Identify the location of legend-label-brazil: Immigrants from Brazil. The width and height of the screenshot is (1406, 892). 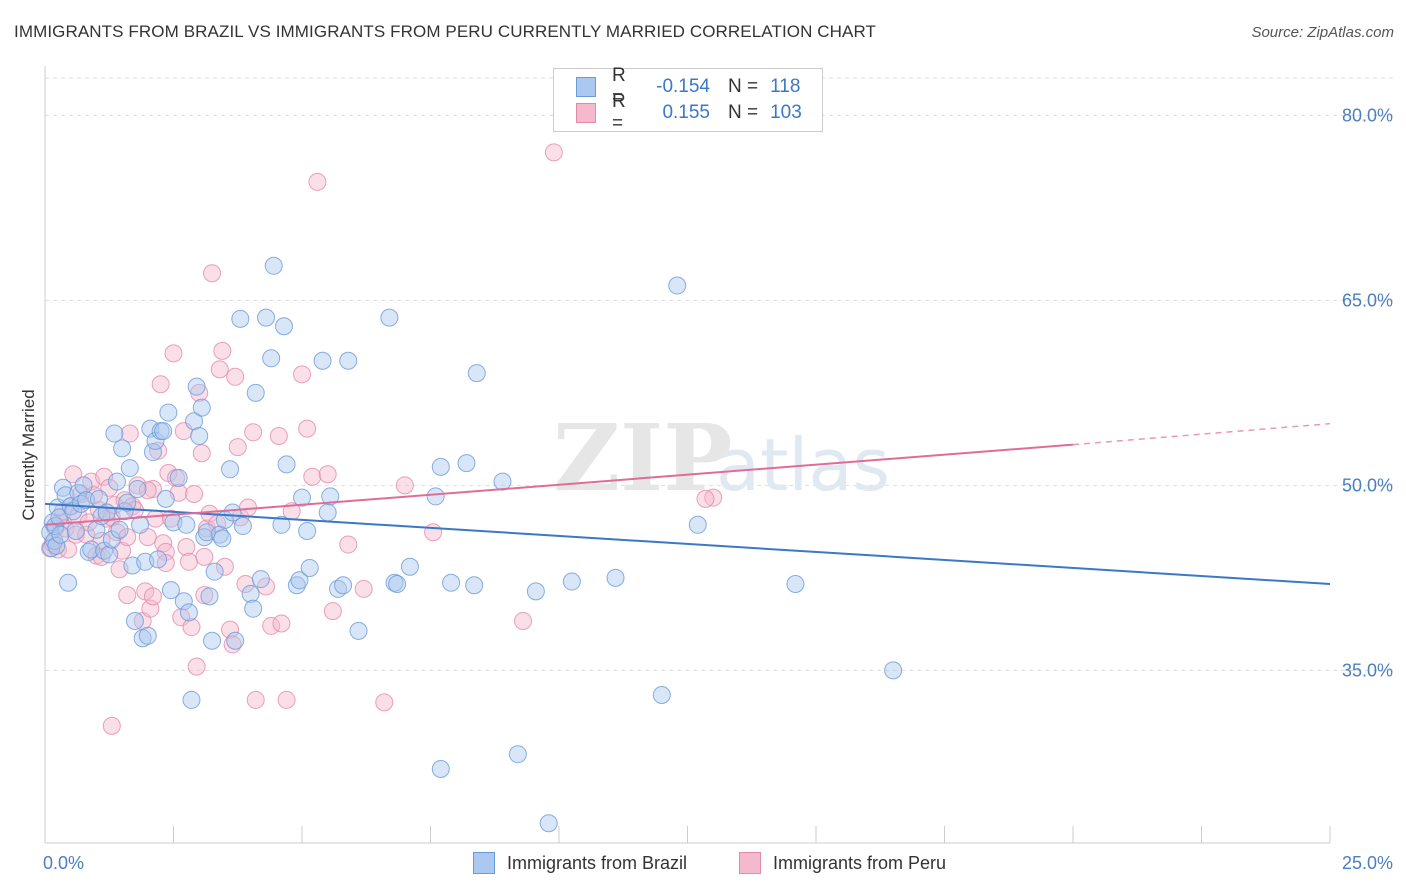
(597, 862).